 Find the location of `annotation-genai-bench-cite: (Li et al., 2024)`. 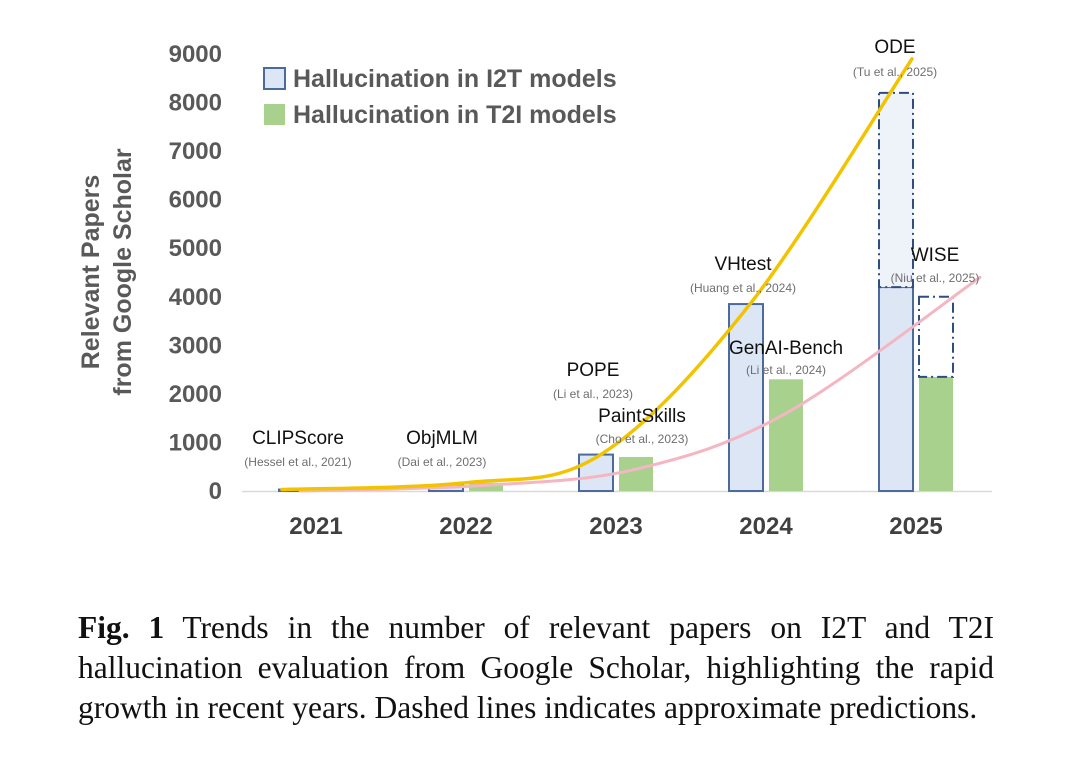

annotation-genai-bench-cite: (Li et al., 2024) is located at coordinates (786, 370).